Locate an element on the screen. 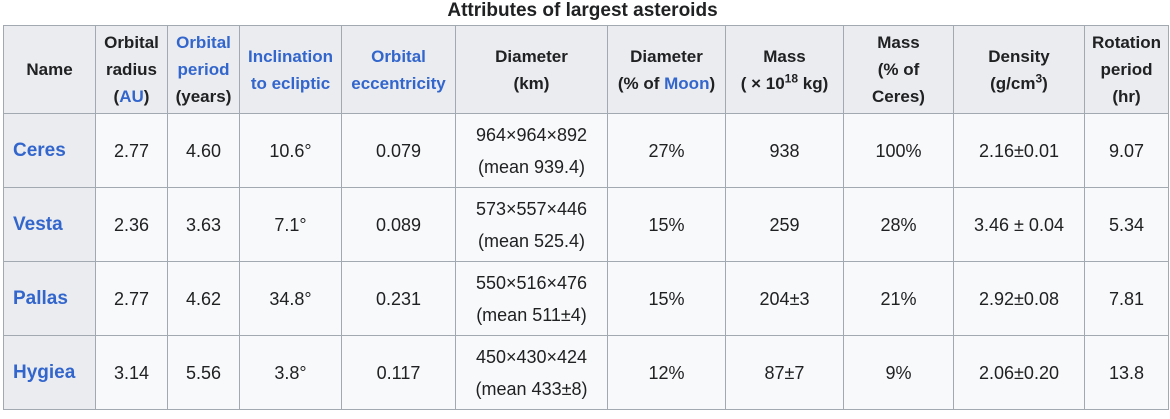 This screenshot has height=419, width=1170. cell-eccentricity: 0.231 is located at coordinates (398, 298).